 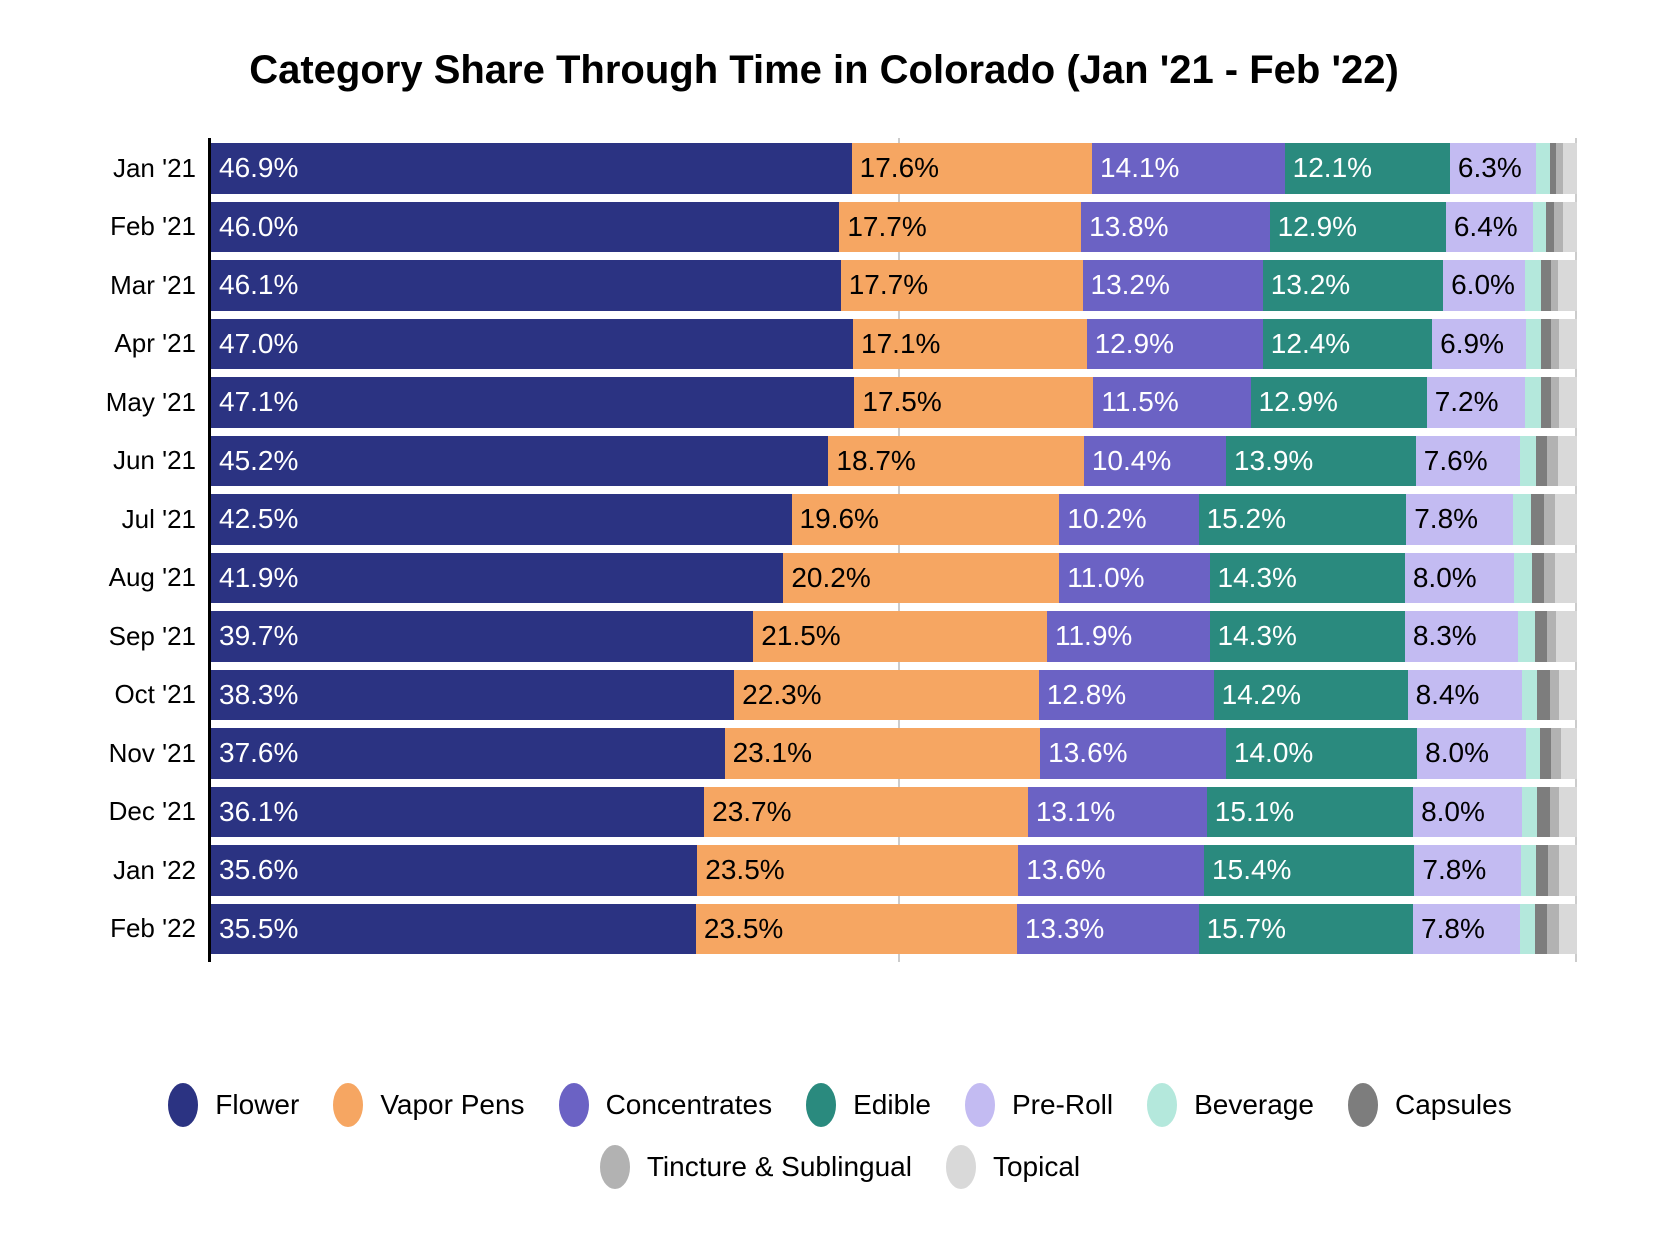 What do you see at coordinates (1140, 402) in the screenshot?
I see `bar-value-label: 11.5%` at bounding box center [1140, 402].